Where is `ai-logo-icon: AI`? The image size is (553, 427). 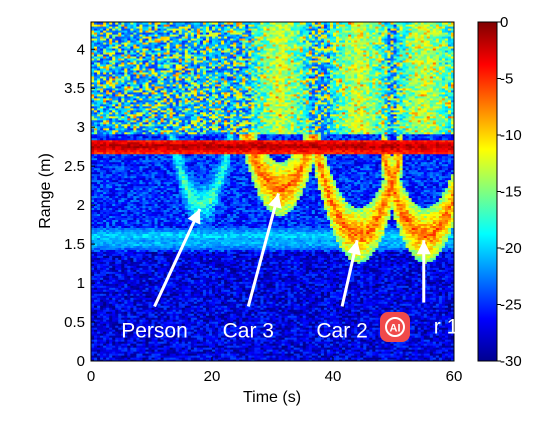
ai-logo-icon: AI is located at coordinates (395, 327).